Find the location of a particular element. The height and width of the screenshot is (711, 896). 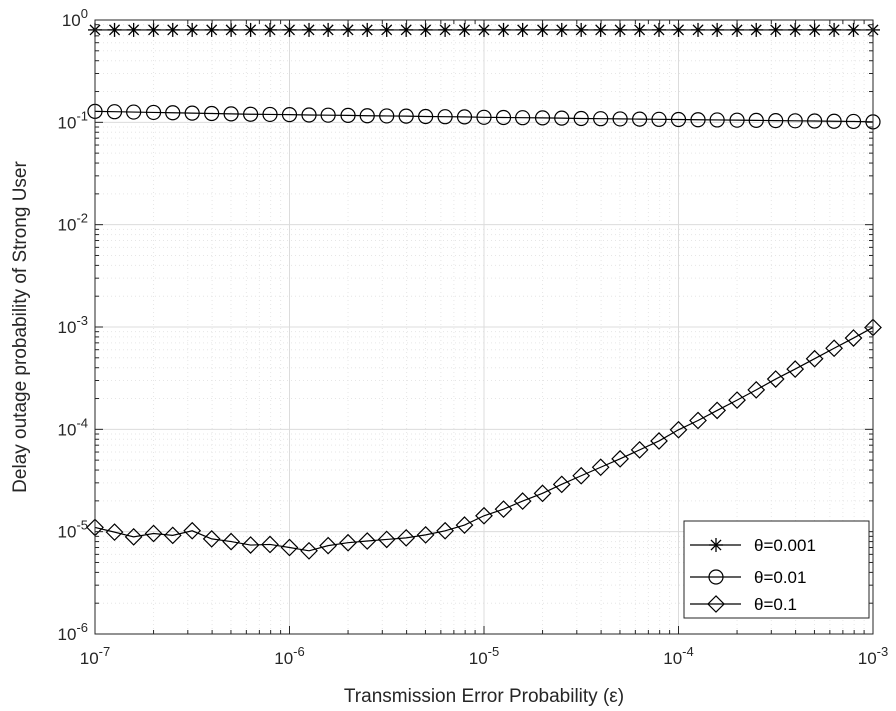

series-circle is located at coordinates (484, 116).